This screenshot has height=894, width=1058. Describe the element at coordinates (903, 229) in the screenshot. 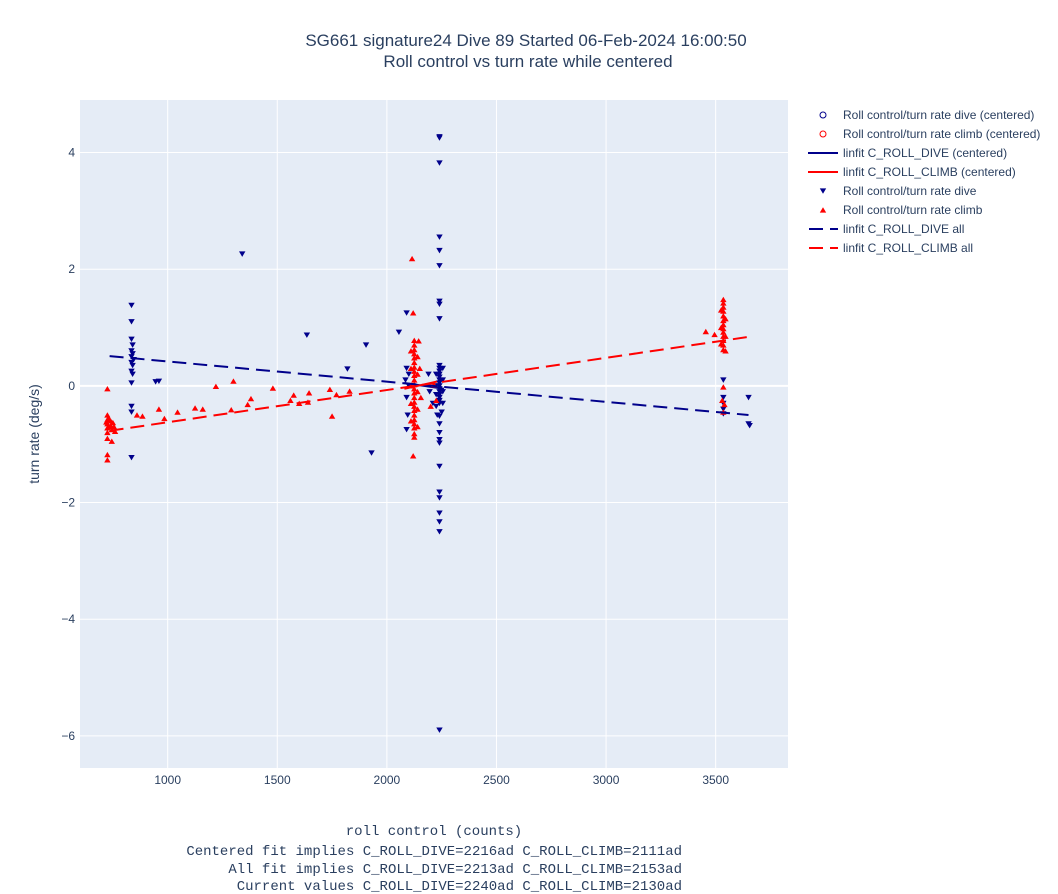

I see `legend-label: linfit C_ROLL_DIVE all` at that location.